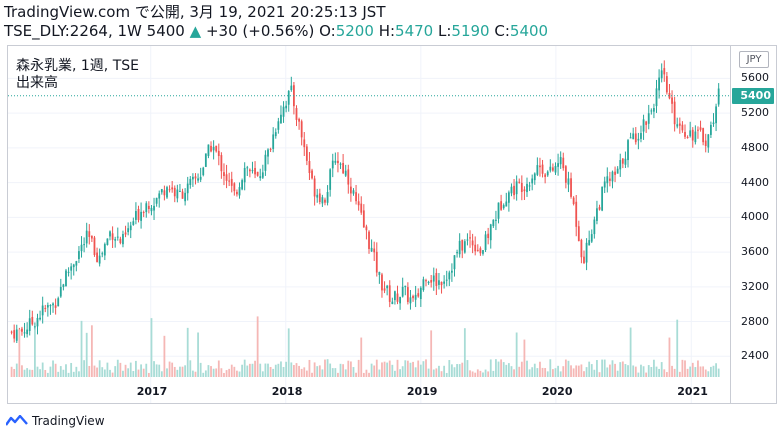 This screenshot has width=784, height=443. Describe the element at coordinates (755, 182) in the screenshot. I see `price-tick-label: 4400` at that location.